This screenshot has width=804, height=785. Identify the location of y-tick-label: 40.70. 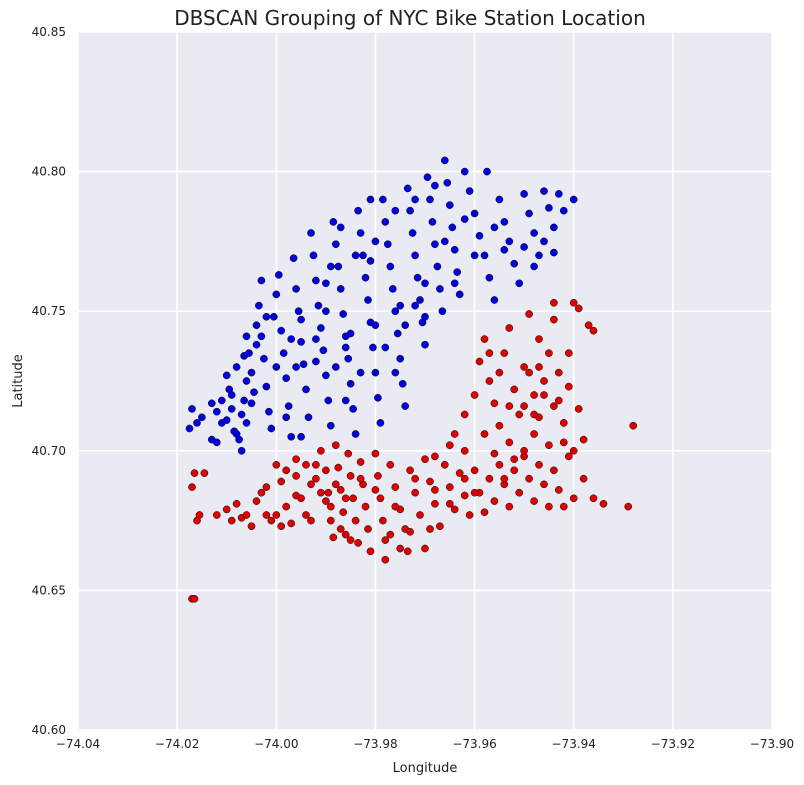
(49, 451).